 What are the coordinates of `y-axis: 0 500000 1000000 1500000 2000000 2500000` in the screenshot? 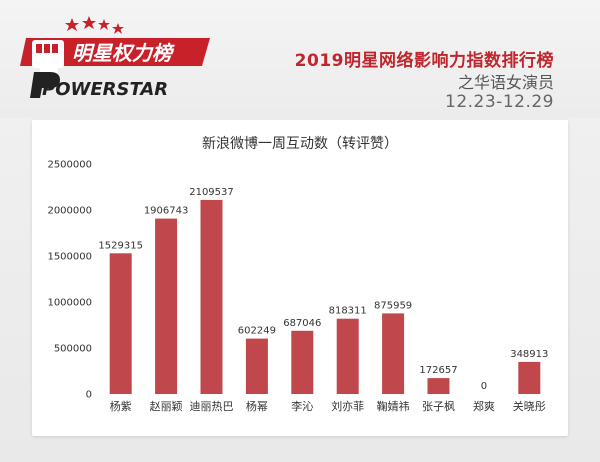 It's located at (69, 280).